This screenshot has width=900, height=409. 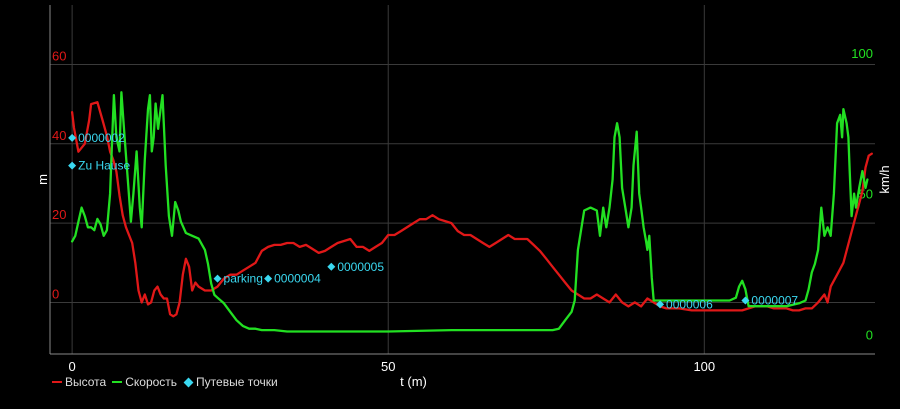 I want to click on legend-item-altitude: Высота, so click(x=79, y=382).